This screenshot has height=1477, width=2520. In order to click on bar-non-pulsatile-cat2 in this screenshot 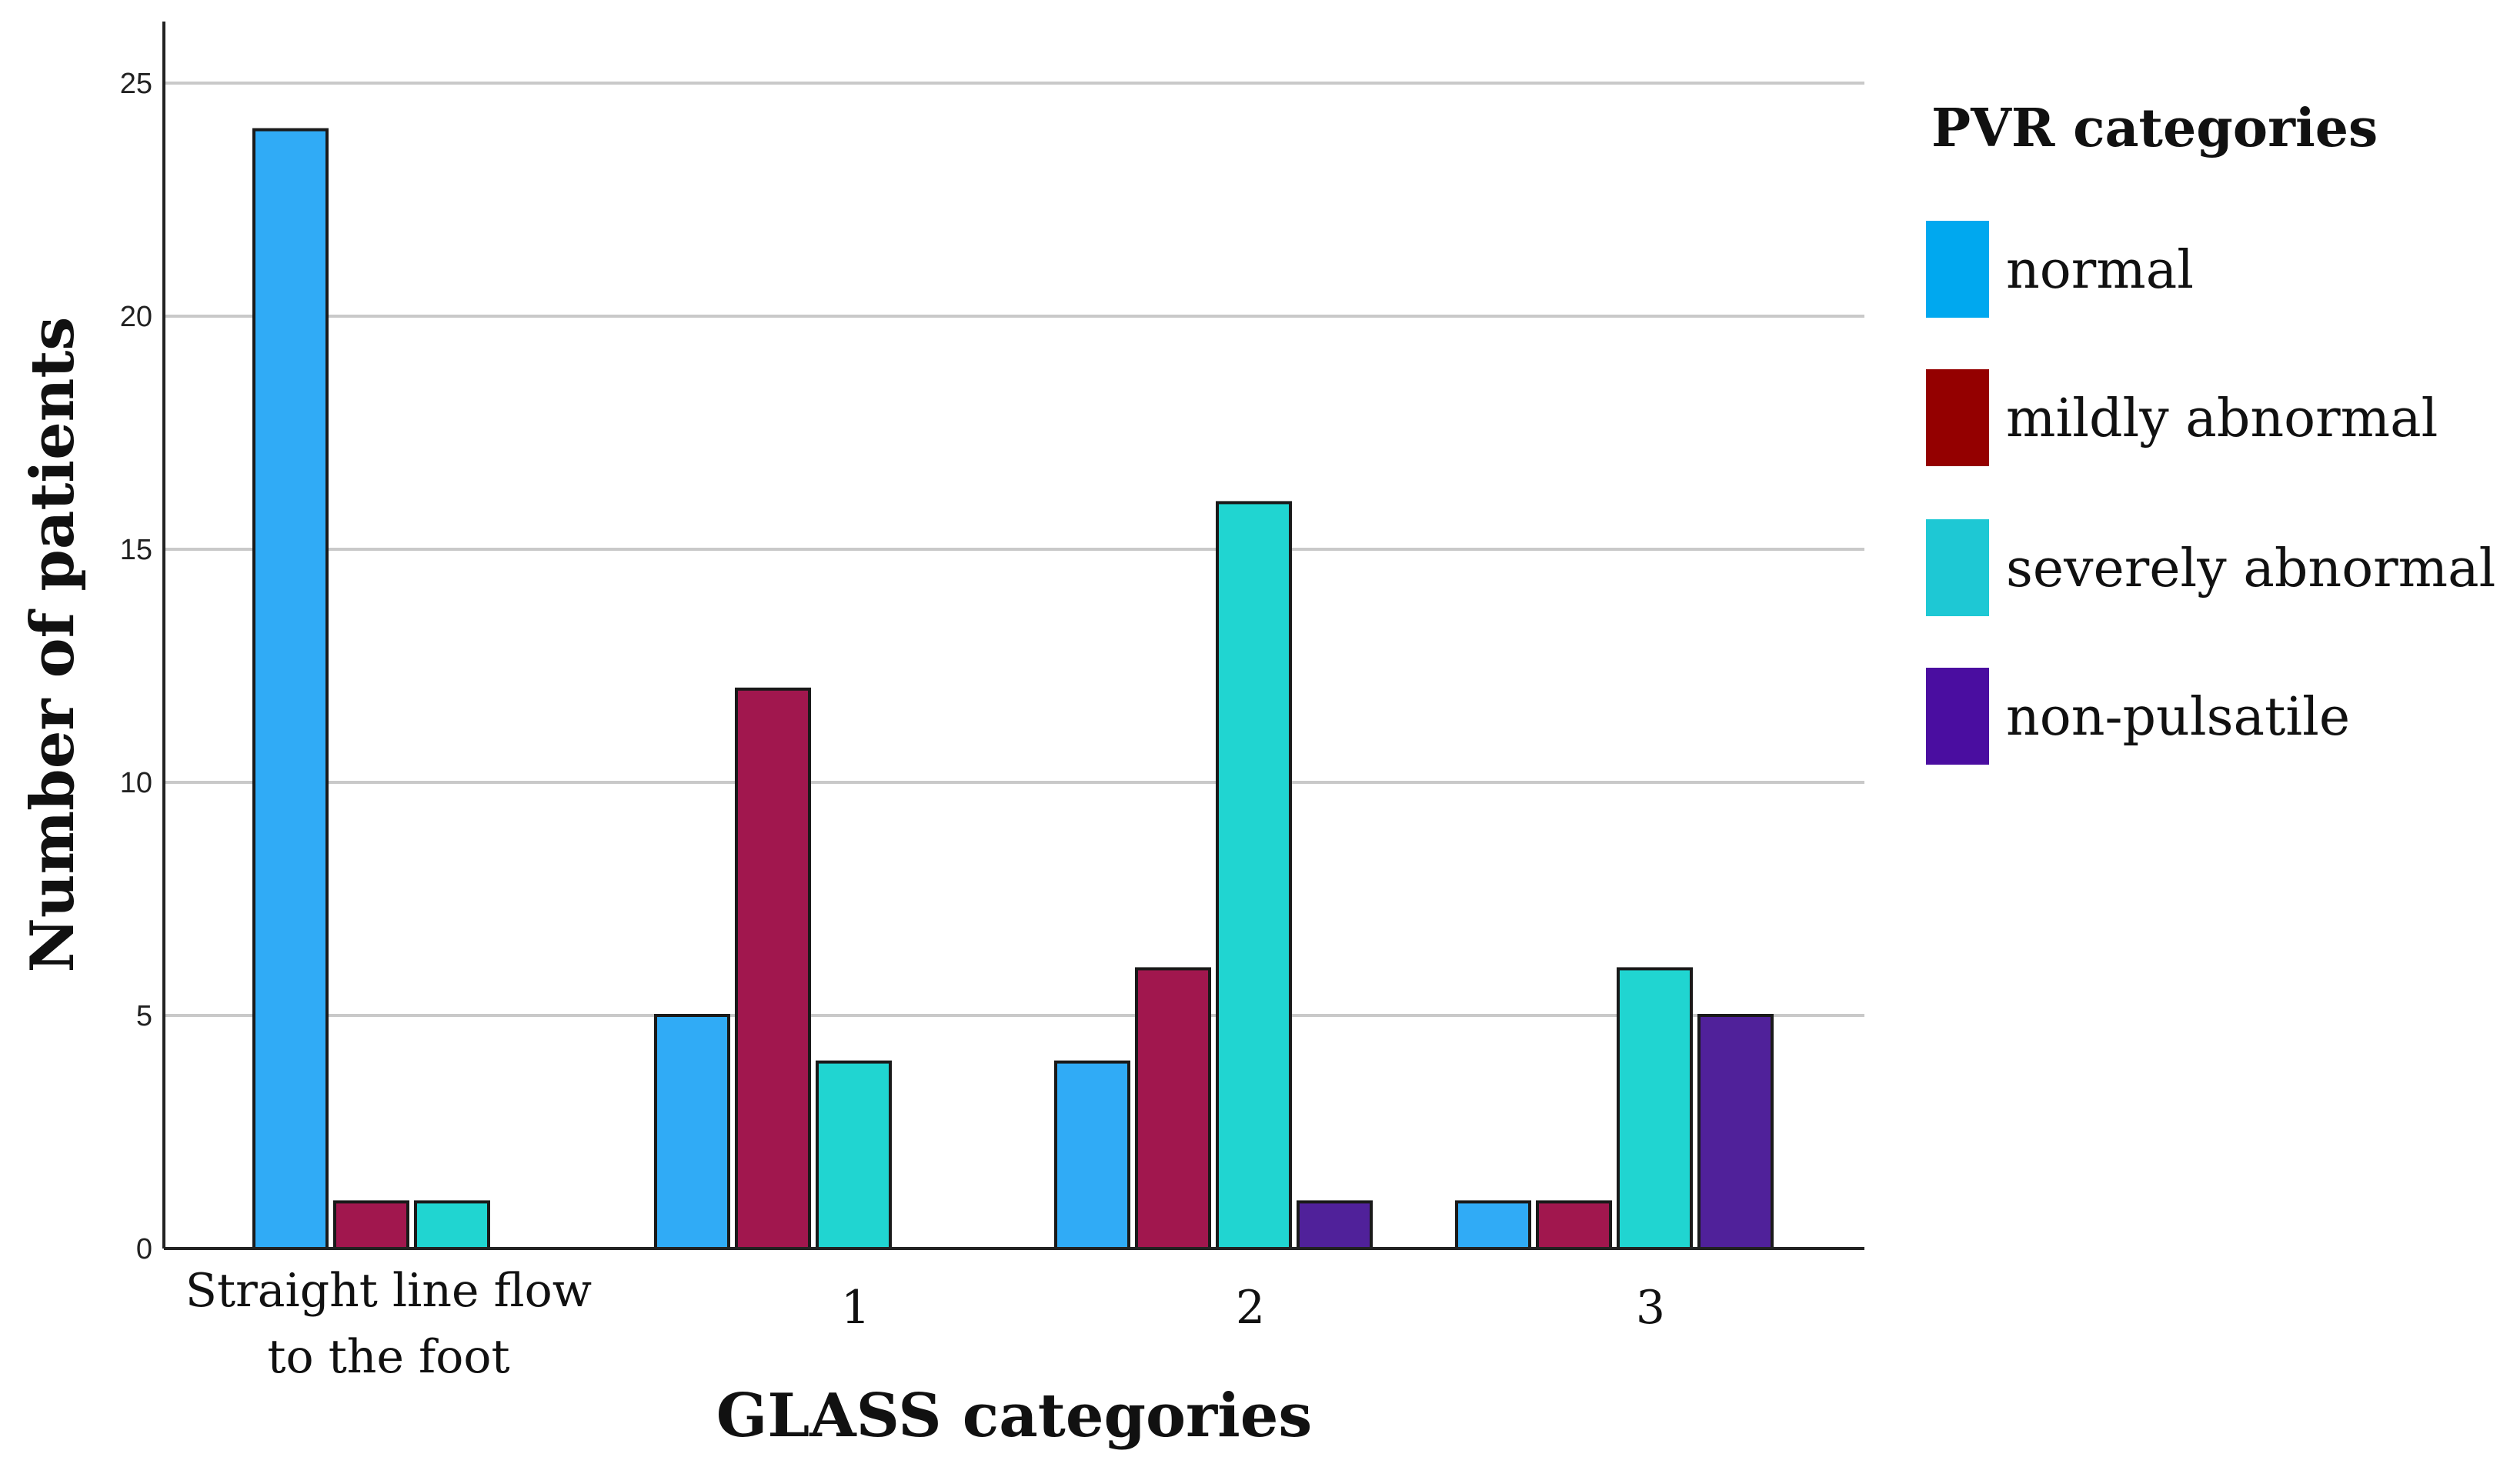, I will do `click(1335, 1225)`.